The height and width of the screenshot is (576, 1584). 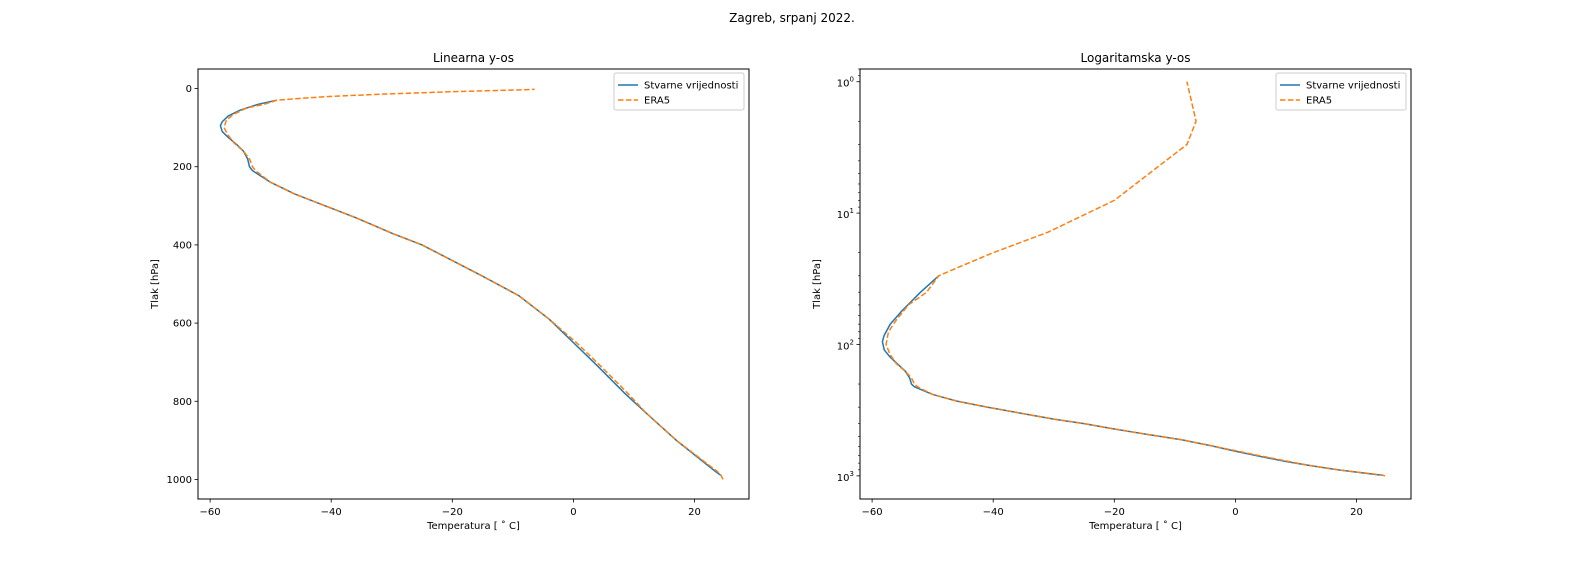 What do you see at coordinates (1136, 58) in the screenshot?
I see `plot-title: Logaritamska y-os` at bounding box center [1136, 58].